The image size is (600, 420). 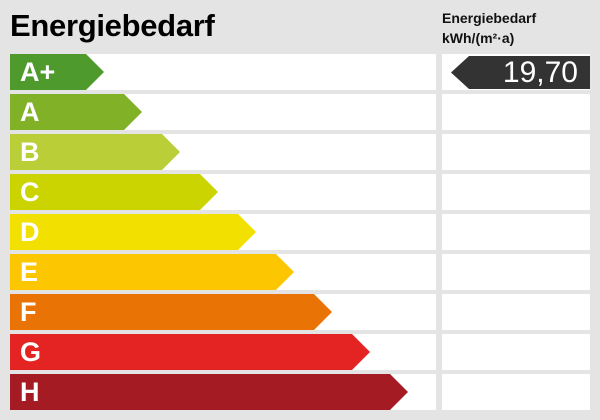 I want to click on scale-panel: E, so click(x=223, y=272).